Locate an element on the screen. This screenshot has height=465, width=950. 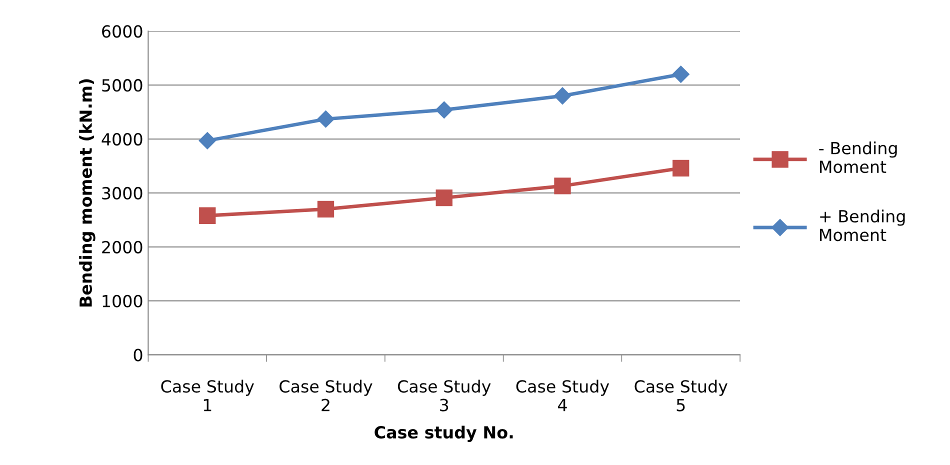
y-tick-label: 3000 is located at coordinates (122, 193).